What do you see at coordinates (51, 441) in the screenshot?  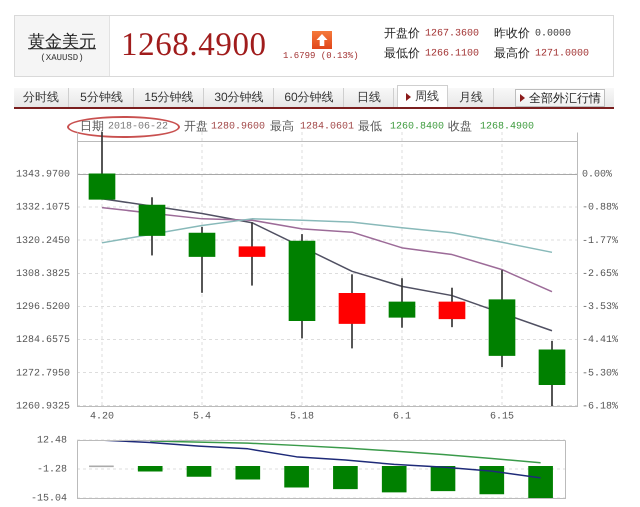 I see `y-tick-label: 12.48` at bounding box center [51, 441].